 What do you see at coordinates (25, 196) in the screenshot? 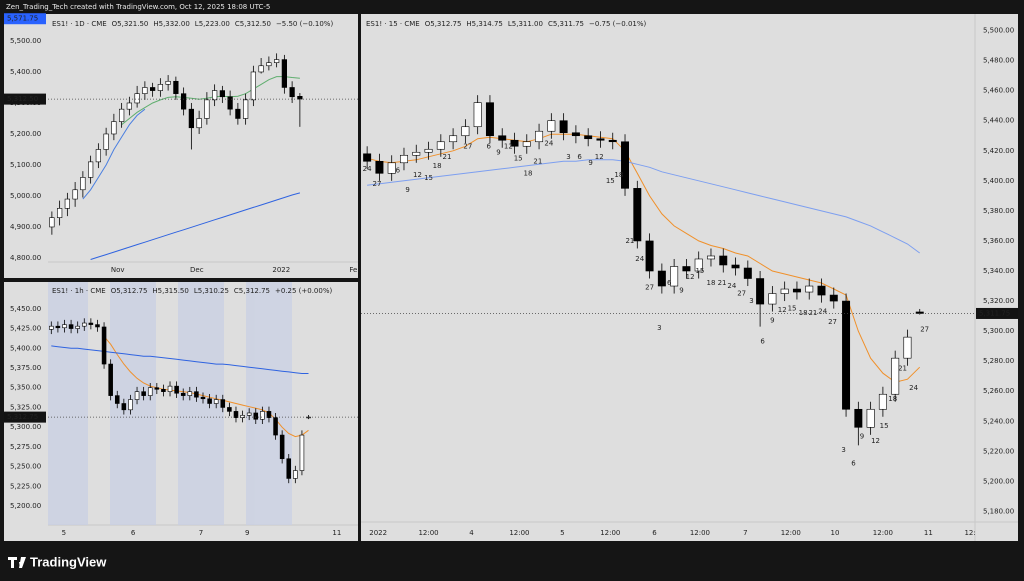
I see `y-tick-label: 5,000.00` at bounding box center [25, 196].